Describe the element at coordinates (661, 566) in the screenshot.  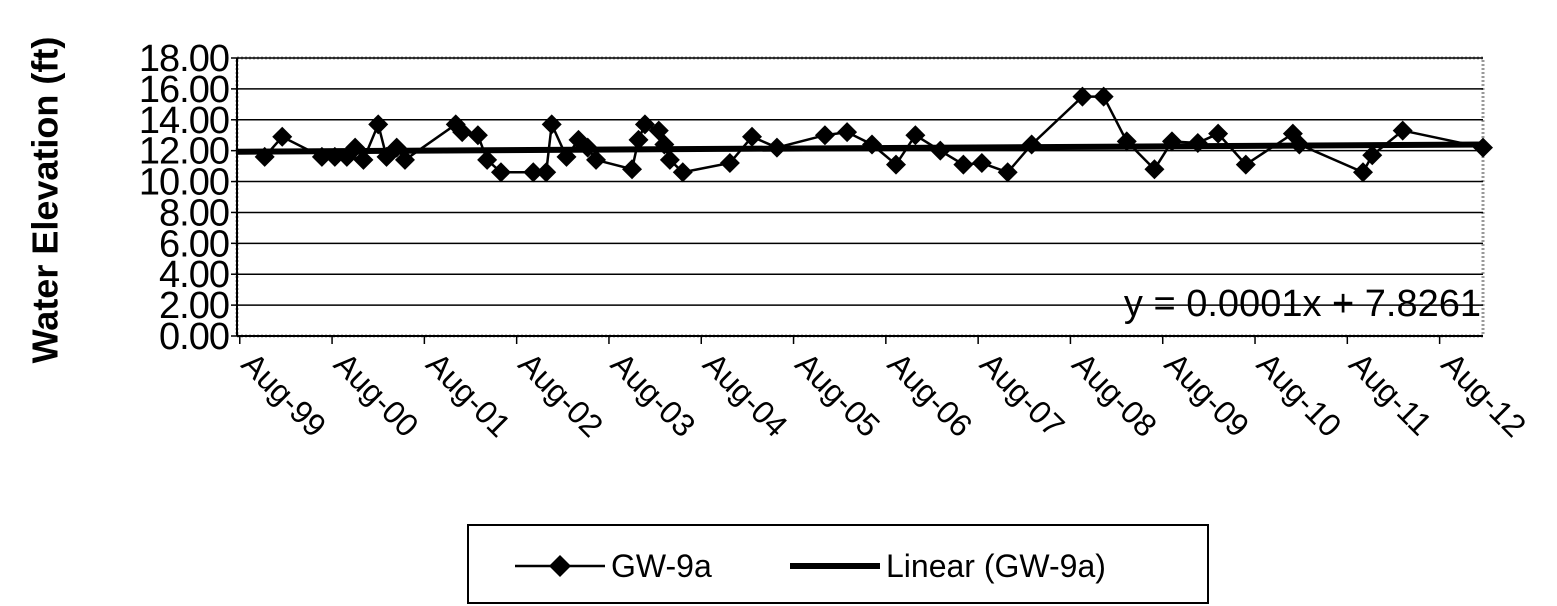
I see `legend-label: GW-9a` at that location.